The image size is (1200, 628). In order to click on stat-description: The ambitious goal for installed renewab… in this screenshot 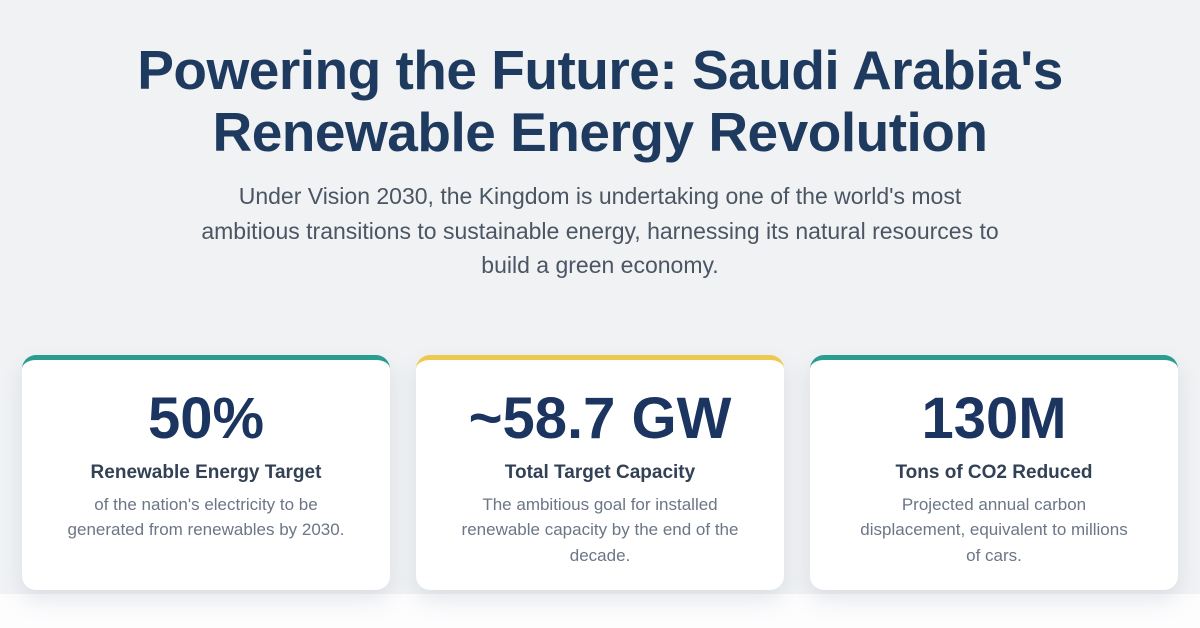, I will do `click(600, 529)`.